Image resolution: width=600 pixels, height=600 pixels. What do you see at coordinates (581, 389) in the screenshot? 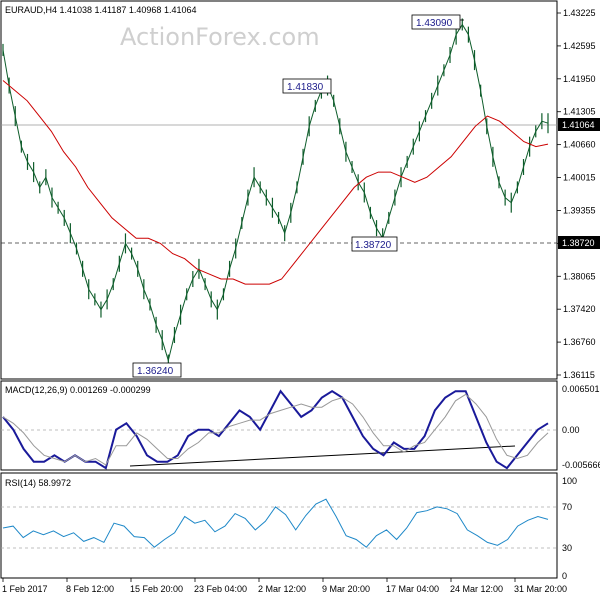
I see `macd-tick-top: 0.006501` at bounding box center [581, 389].